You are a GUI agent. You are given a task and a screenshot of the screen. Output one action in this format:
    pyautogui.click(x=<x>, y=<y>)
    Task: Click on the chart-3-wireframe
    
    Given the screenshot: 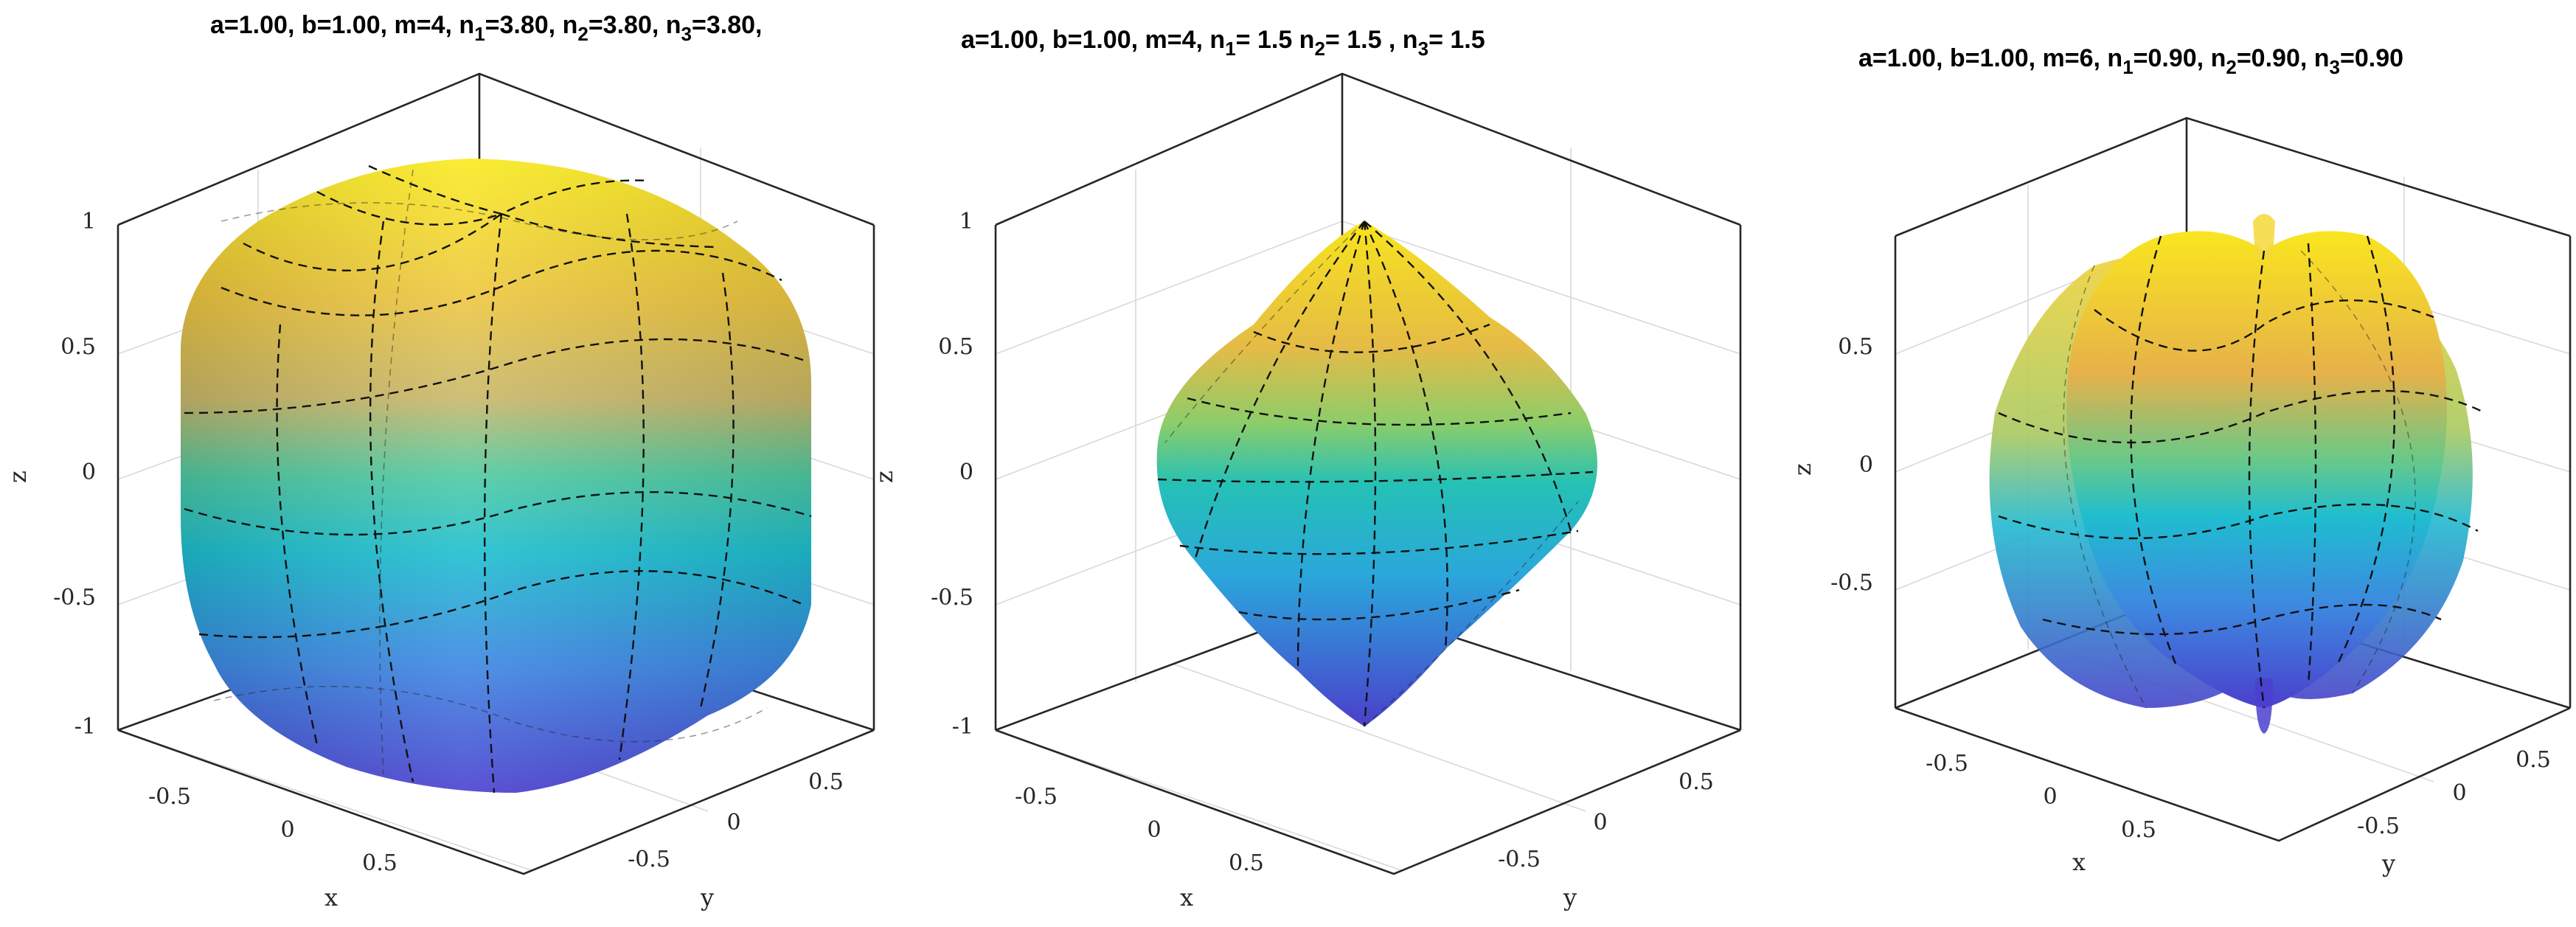 What is the action you would take?
    pyautogui.click(x=2242, y=472)
    